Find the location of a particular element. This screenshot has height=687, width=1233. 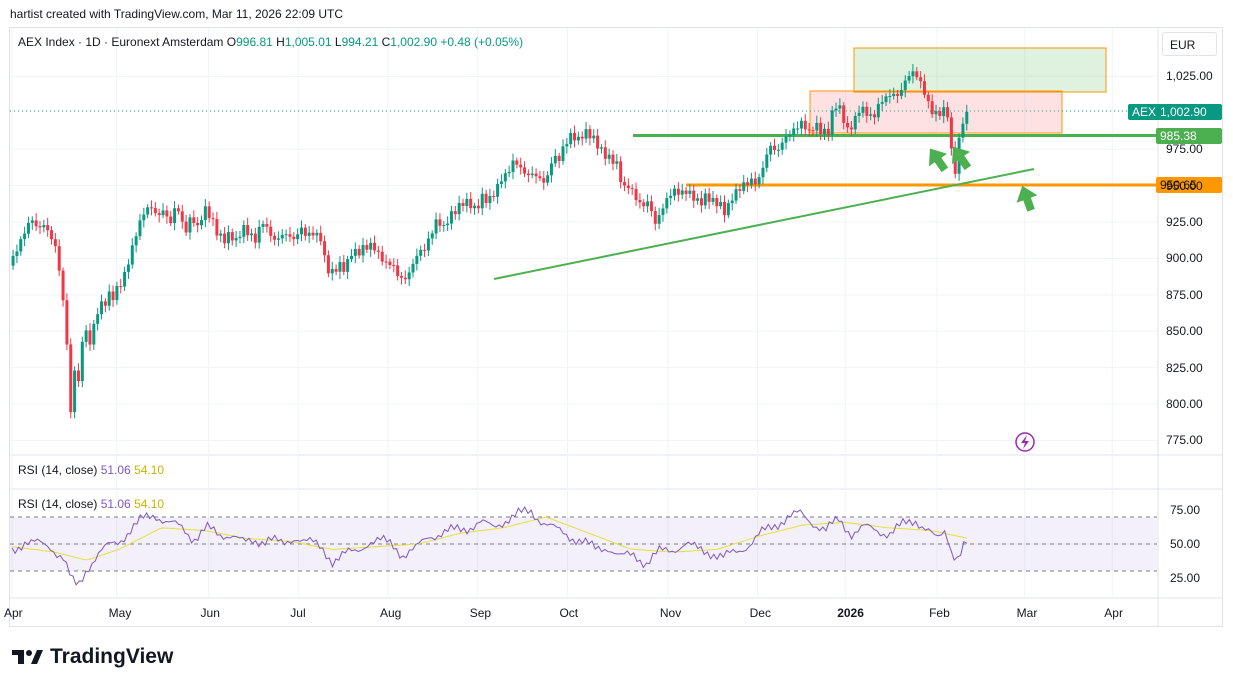

green-level-tag: 985.38 is located at coordinates (1189, 136).